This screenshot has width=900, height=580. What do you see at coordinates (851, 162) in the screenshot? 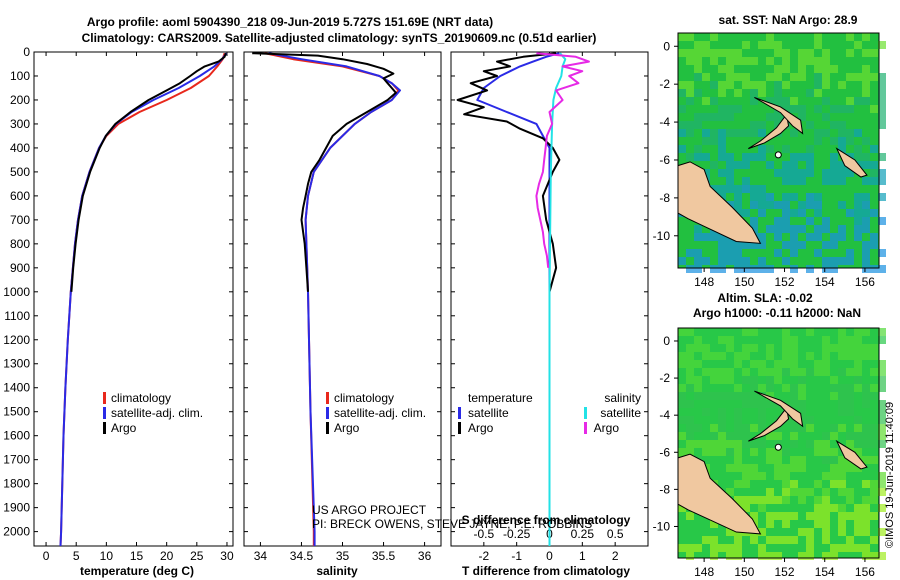
I see `land-bougainville` at bounding box center [851, 162].